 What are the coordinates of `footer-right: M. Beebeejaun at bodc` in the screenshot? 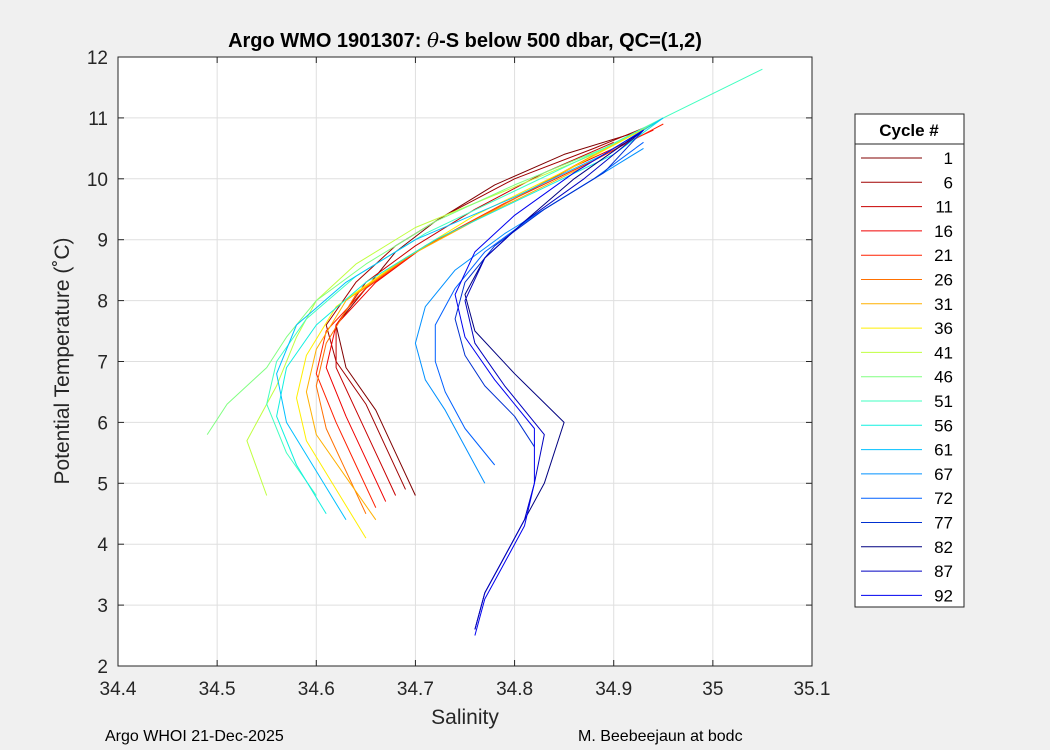 It's located at (660, 736).